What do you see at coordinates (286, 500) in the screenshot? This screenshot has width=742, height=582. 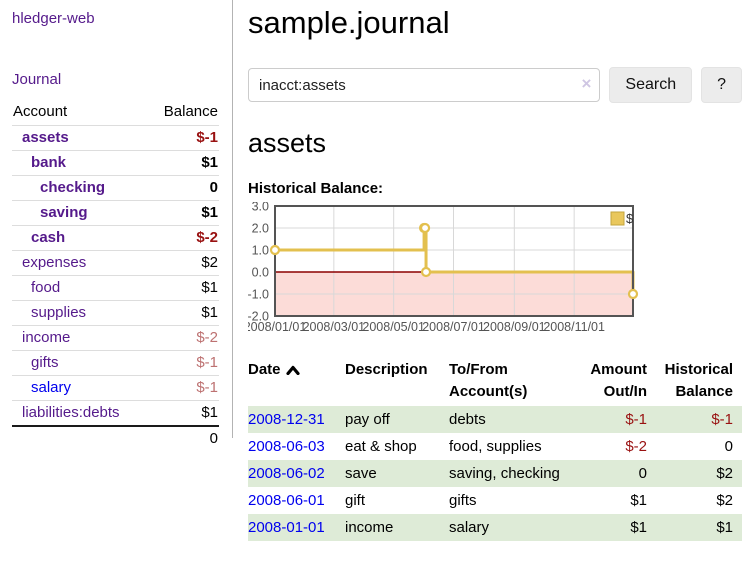 I see `transaction-date-link: 2008-06-01` at bounding box center [286, 500].